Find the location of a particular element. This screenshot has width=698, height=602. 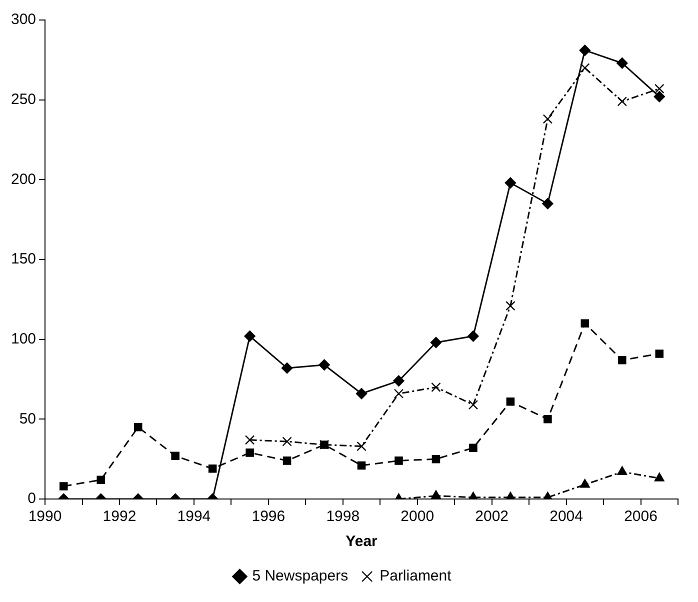

x-tick-label: 1990 is located at coordinates (45, 517).